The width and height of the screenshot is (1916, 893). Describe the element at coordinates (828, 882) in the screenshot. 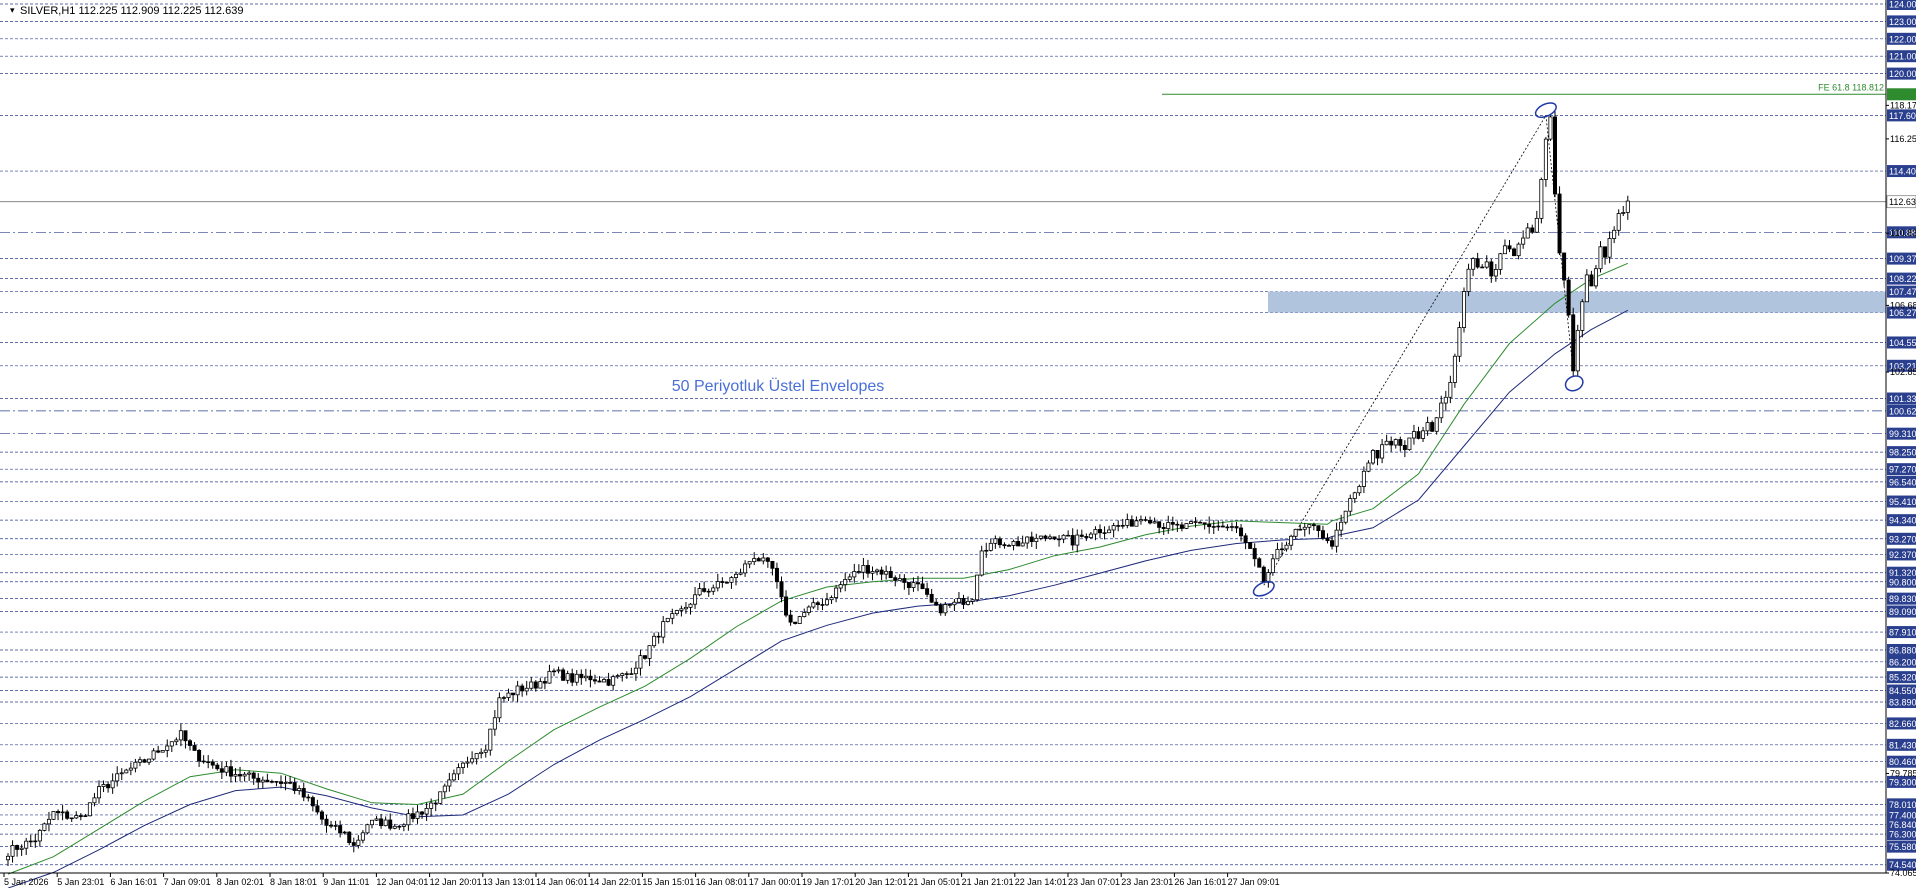

I see `time-tick-label: 19 Jan 17:01` at that location.